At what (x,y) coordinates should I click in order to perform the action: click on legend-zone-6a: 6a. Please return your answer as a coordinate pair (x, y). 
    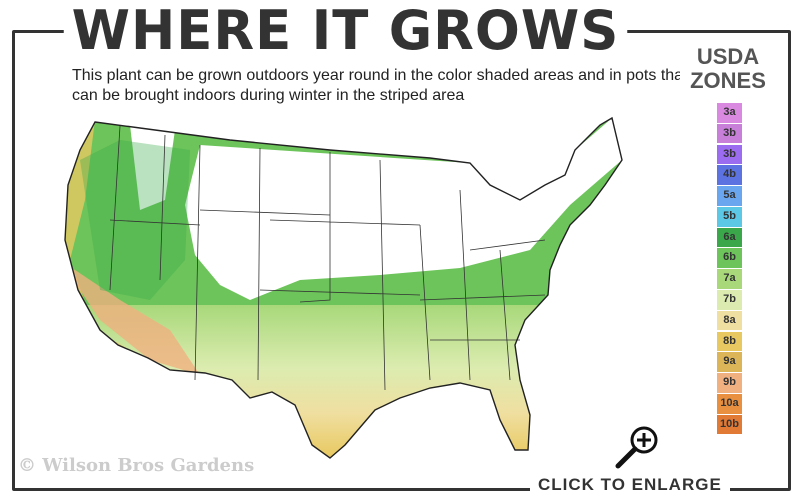
    Looking at the image, I should click on (729, 237).